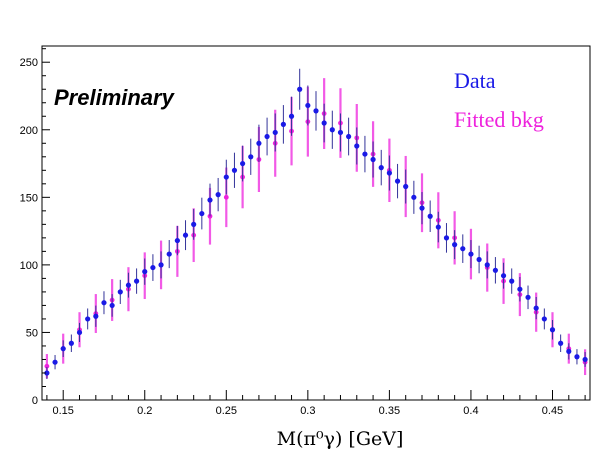 This screenshot has width=605, height=459. What do you see at coordinates (470, 411) in the screenshot?
I see `x-tick-label: 0.4` at bounding box center [470, 411].